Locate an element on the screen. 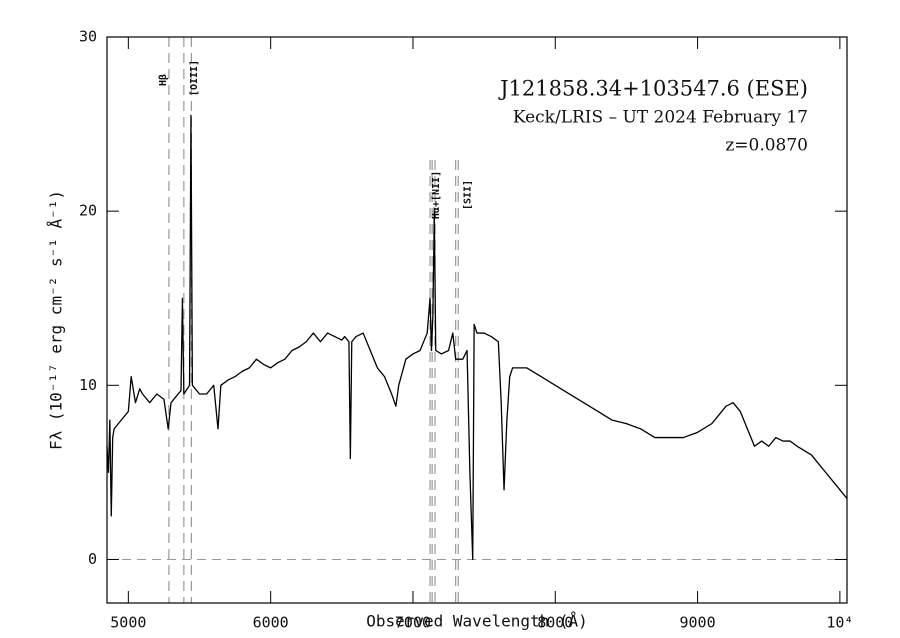  y-tick-label: 30 is located at coordinates (88, 37).